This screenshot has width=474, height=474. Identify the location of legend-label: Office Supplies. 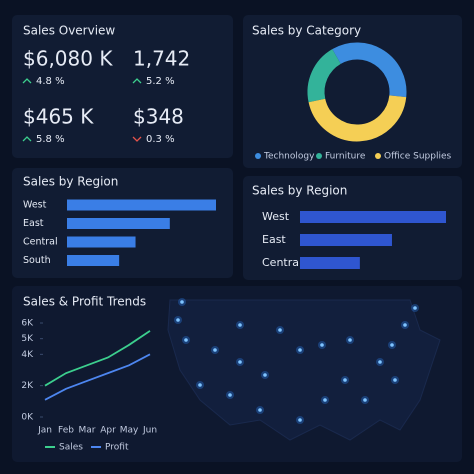
(418, 157).